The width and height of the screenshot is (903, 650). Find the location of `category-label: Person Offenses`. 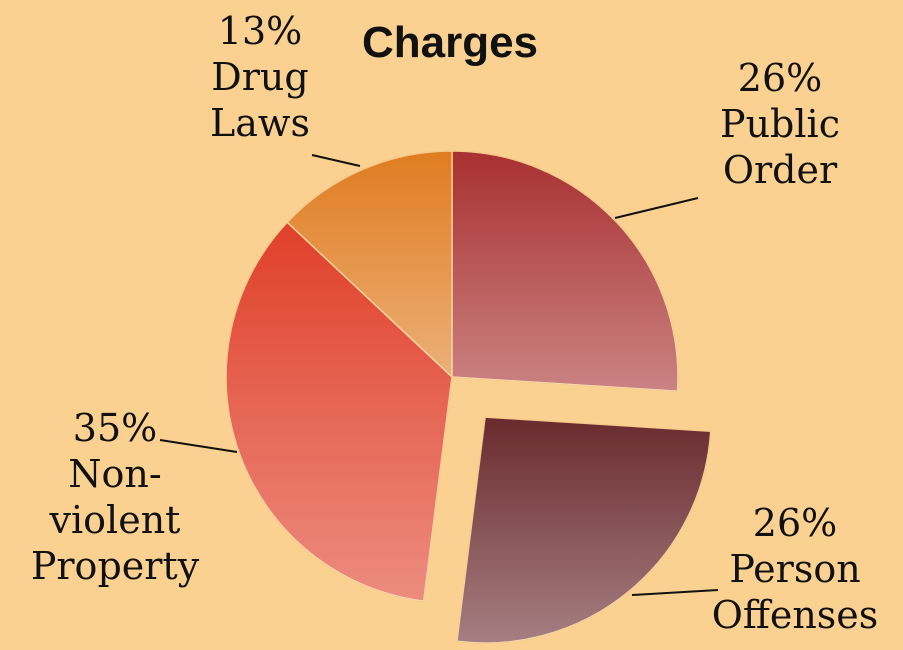

category-label: Person Offenses is located at coordinates (795, 592).